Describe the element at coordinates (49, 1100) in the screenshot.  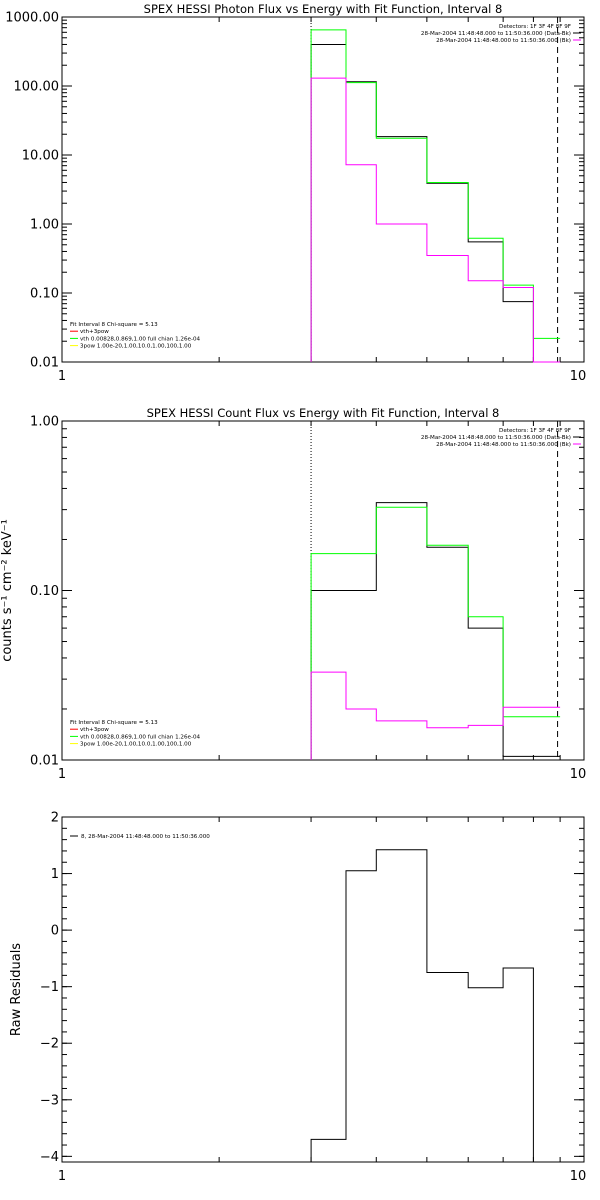
I see `y-tick-label: −3` at that location.